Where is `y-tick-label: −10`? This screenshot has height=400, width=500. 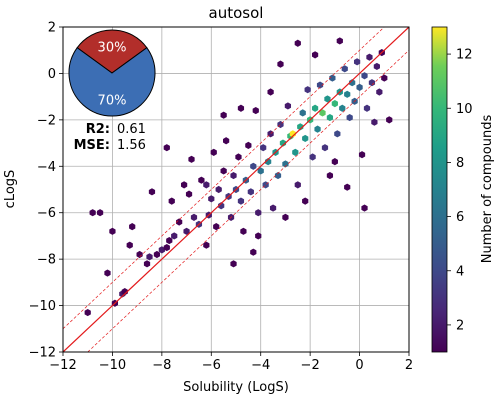
y-tick-label: −10 is located at coordinates (42, 306).